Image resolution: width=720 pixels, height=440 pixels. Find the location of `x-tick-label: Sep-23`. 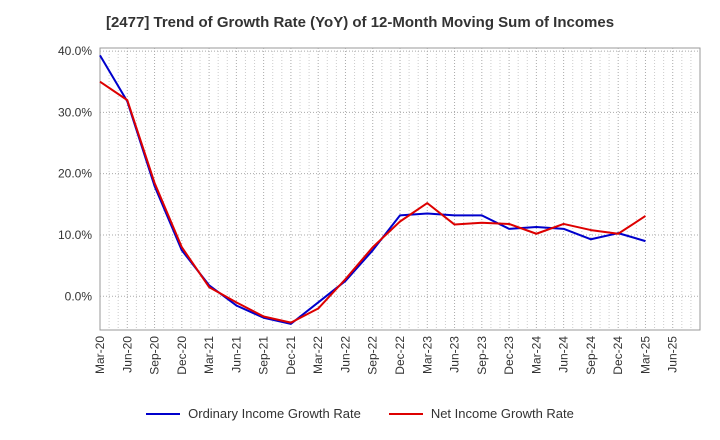

x-tick-label: Sep-23 is located at coordinates (482, 355).